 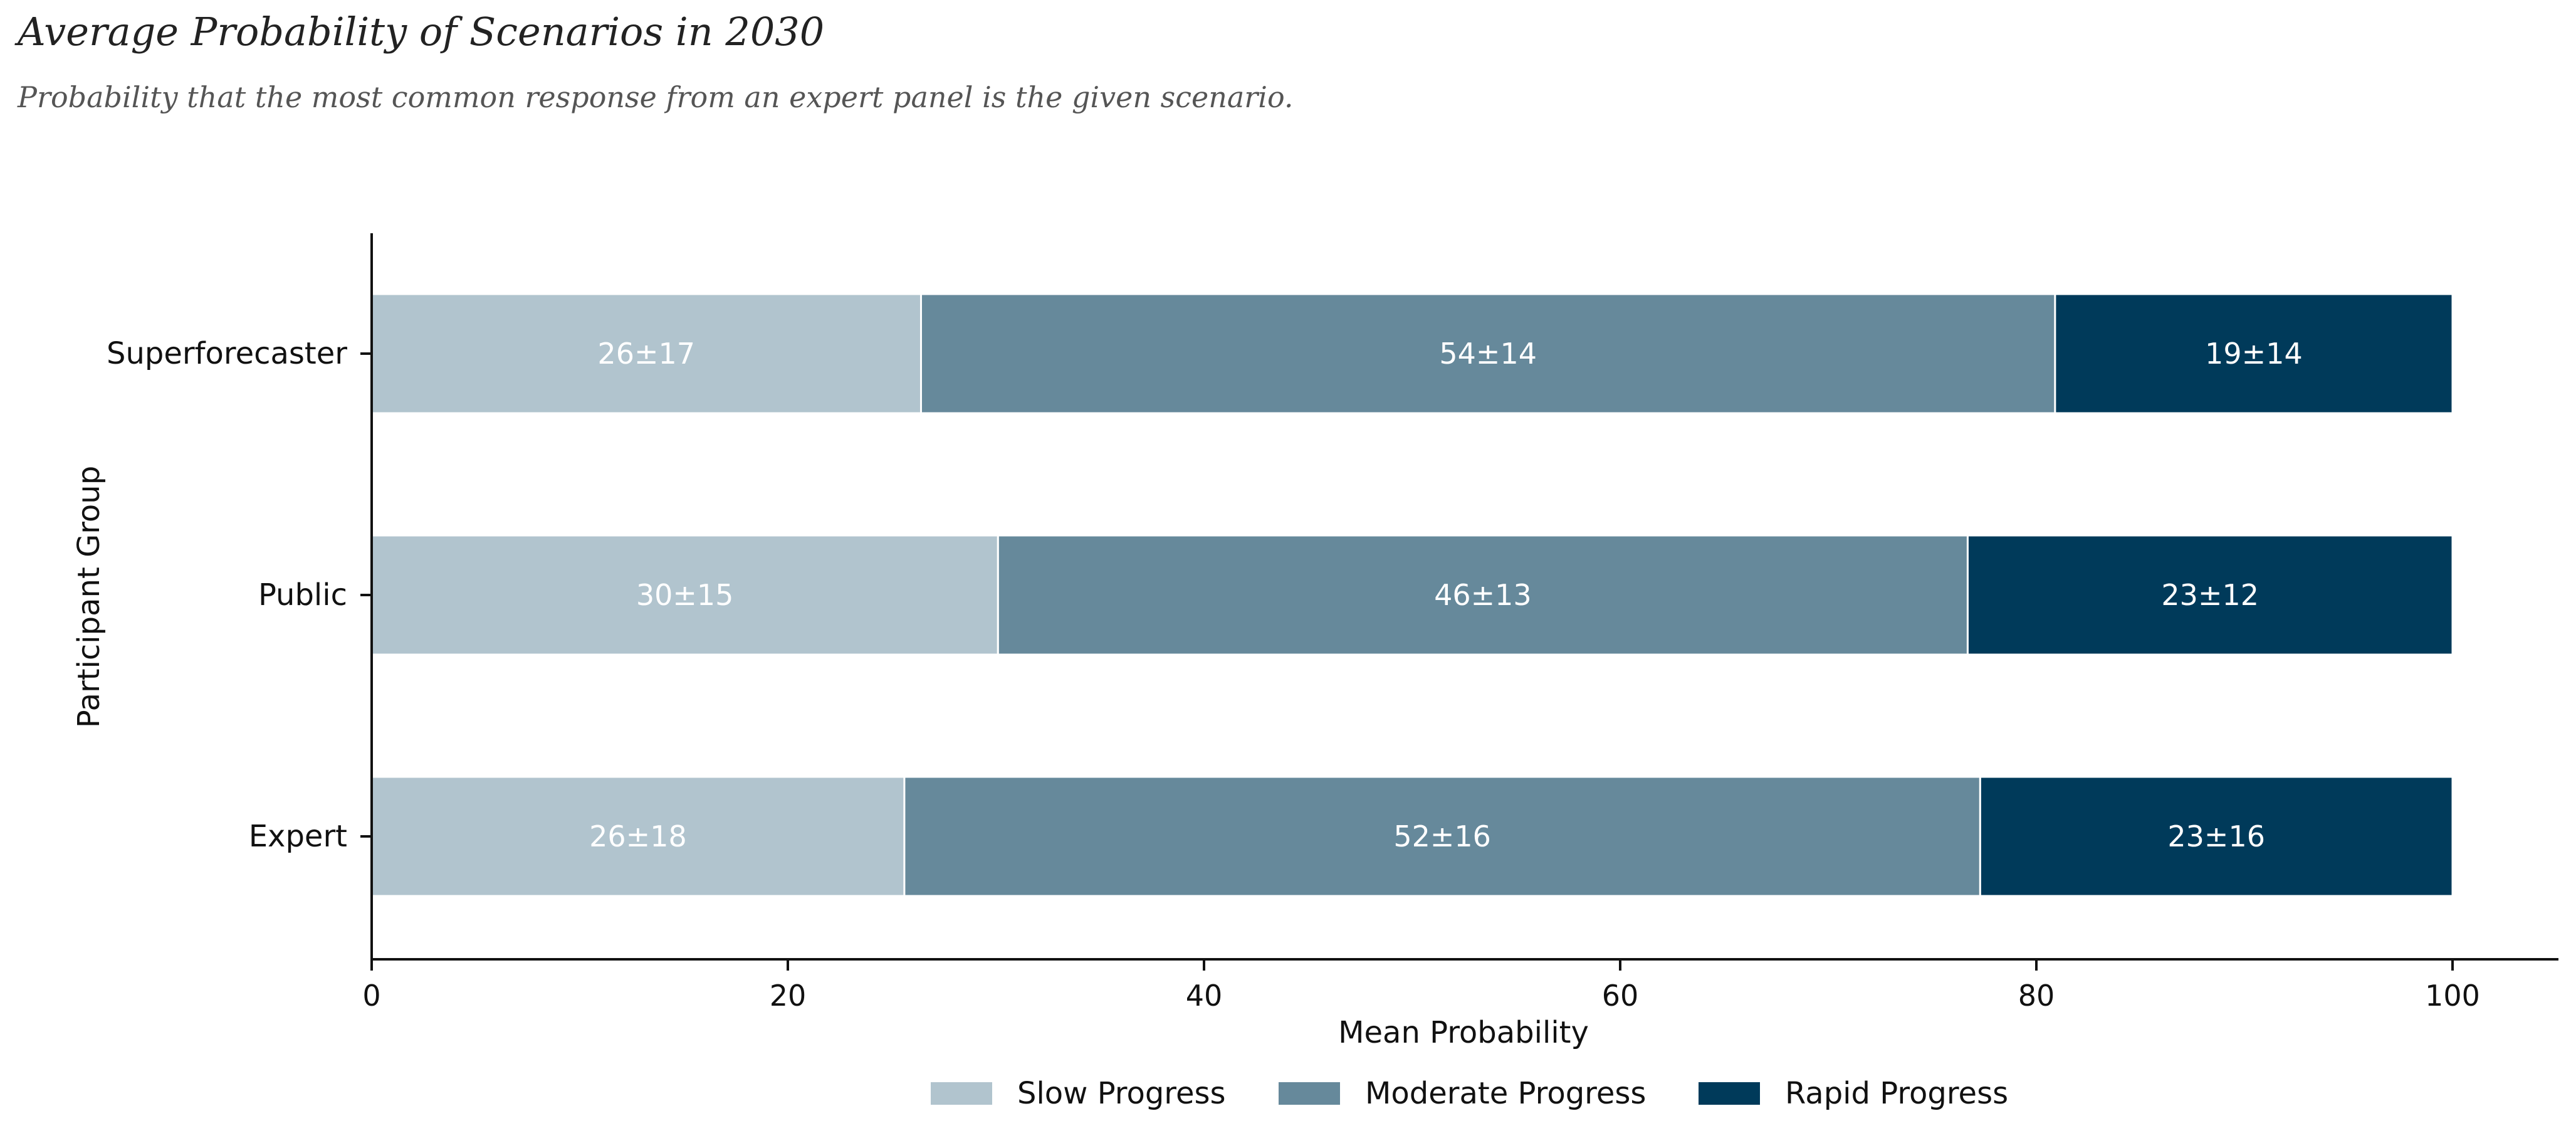 I want to click on data-label-expert-rapid-progress: 23±16, so click(x=2216, y=836).